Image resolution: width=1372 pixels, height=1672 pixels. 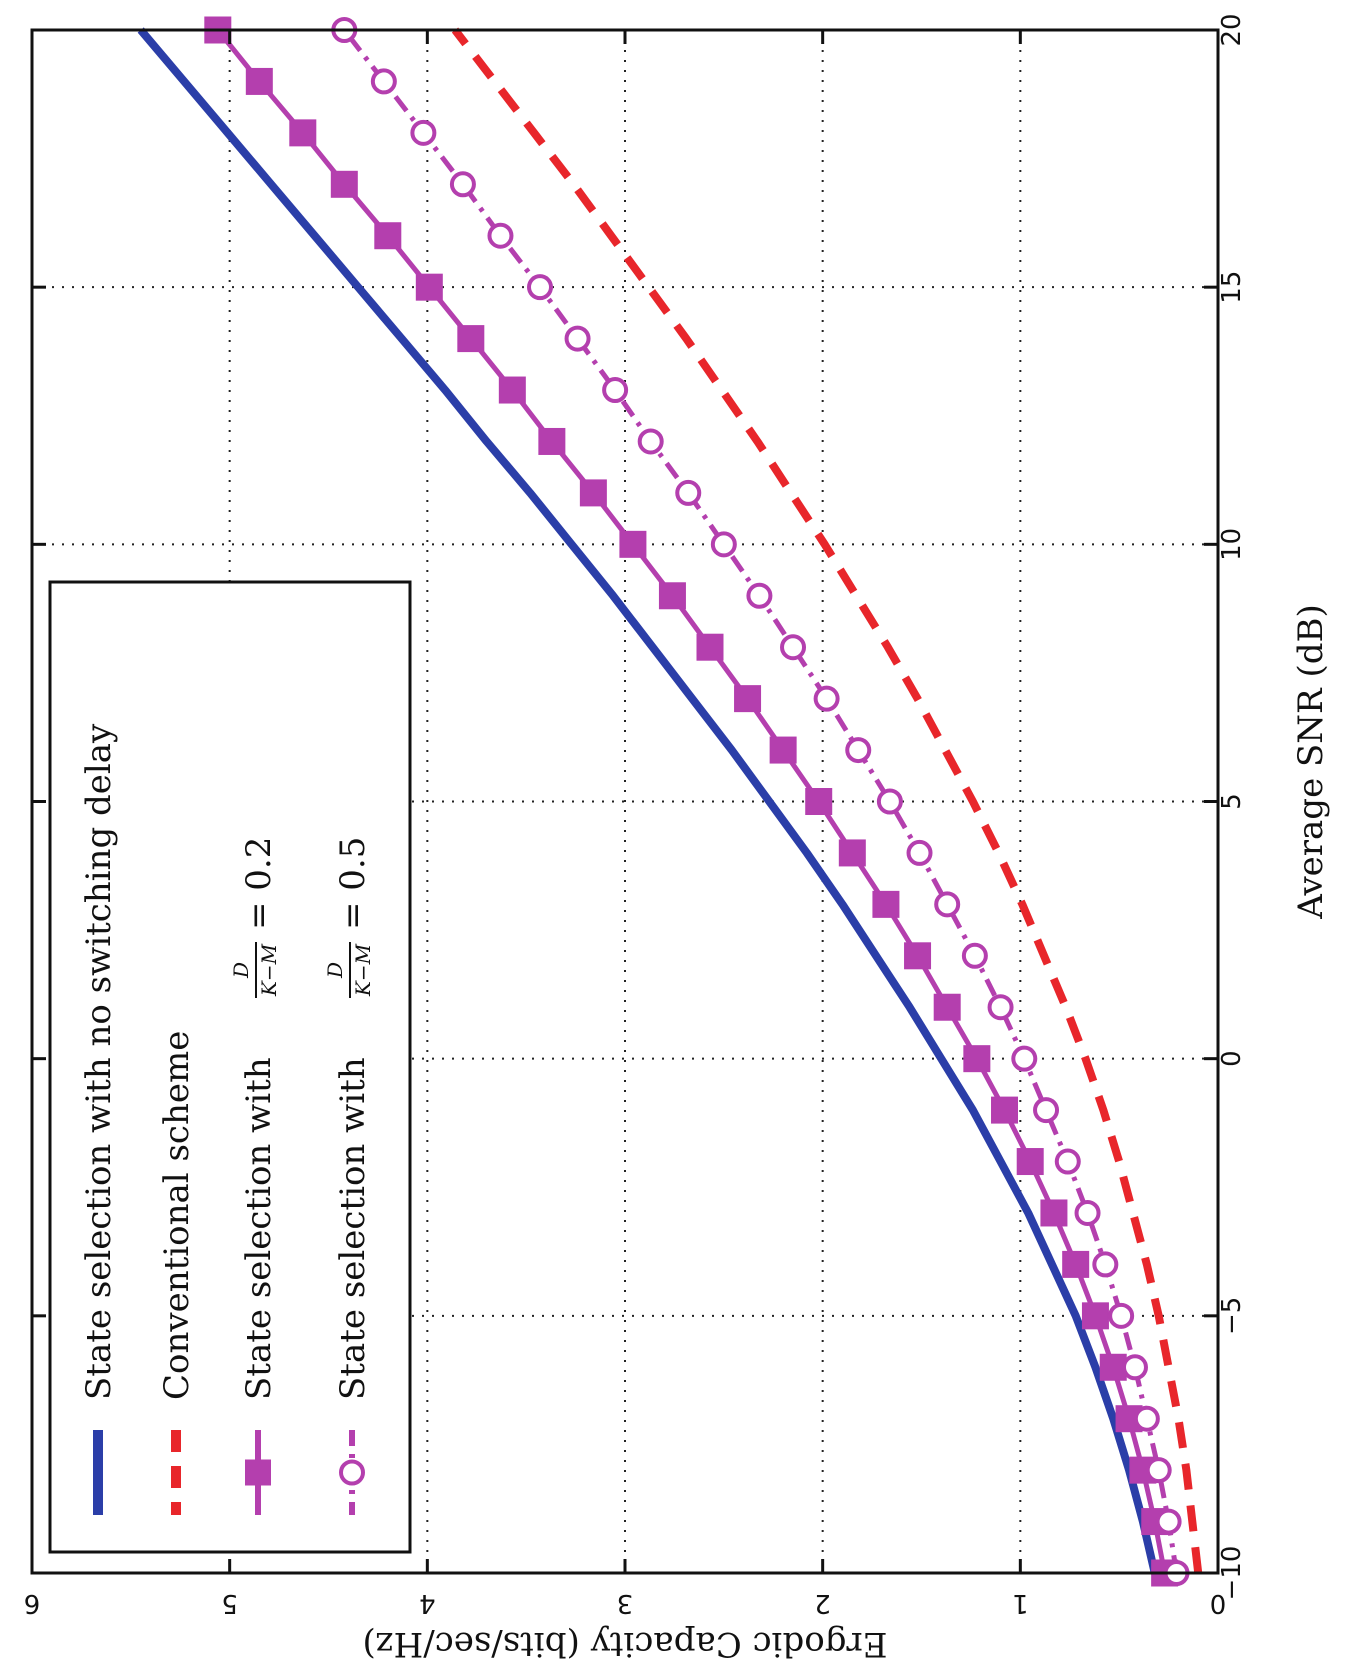 I want to click on legend-fraction-value: = 0.2, so click(x=259, y=883).